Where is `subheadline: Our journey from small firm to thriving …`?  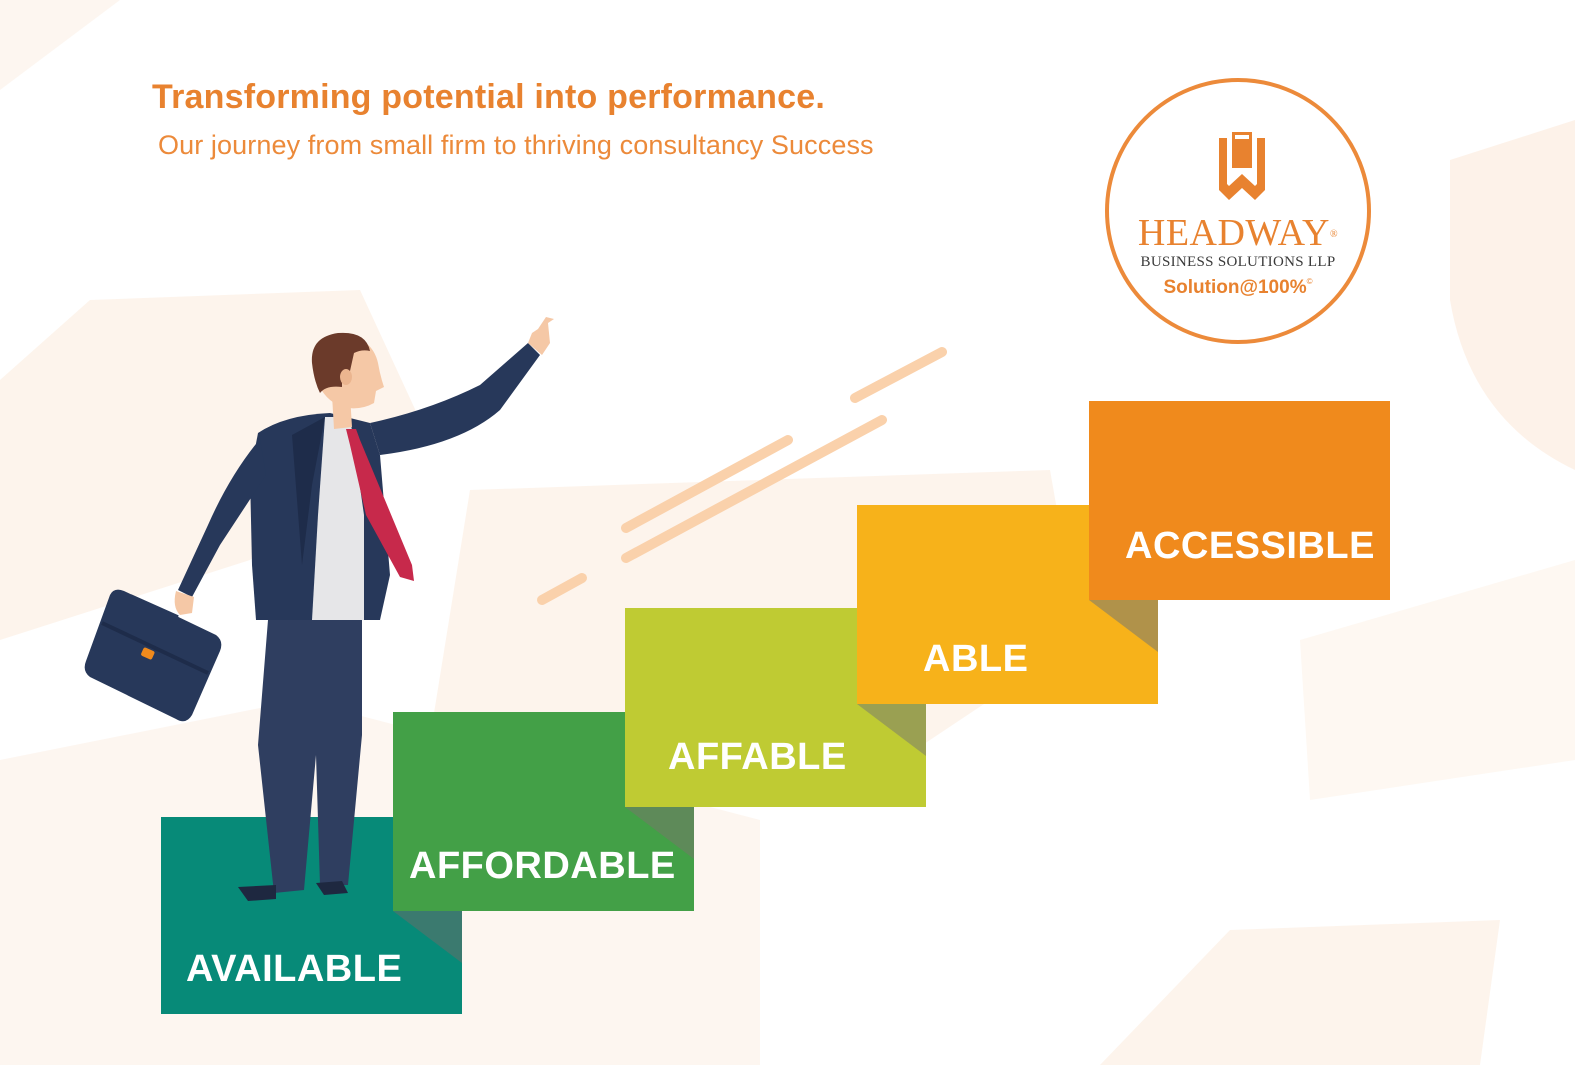
subheadline: Our journey from small firm to thriving … is located at coordinates (516, 145).